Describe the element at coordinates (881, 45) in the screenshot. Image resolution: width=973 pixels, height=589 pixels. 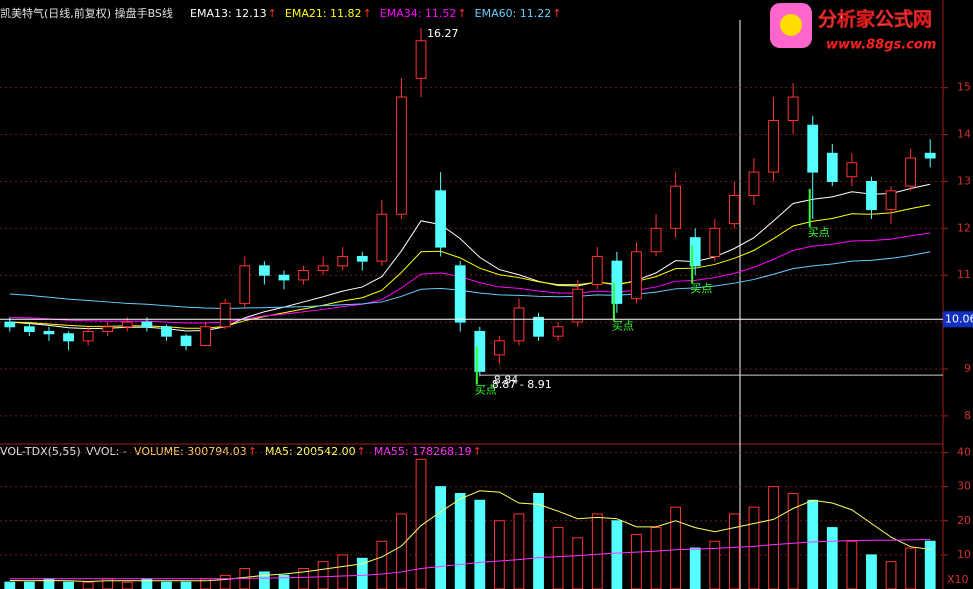
I see `watermark-url: www.88gs.com` at that location.